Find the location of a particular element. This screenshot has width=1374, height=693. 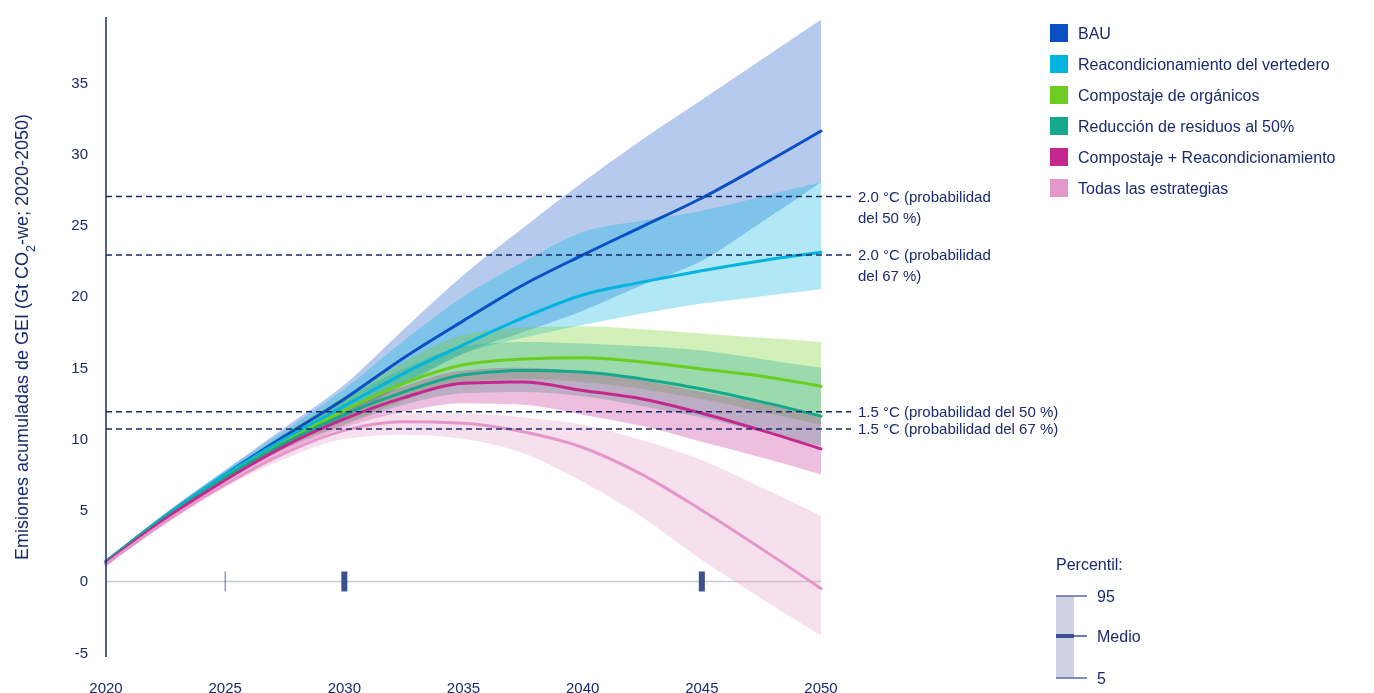

y-tick-label: 30 is located at coordinates (79, 153).